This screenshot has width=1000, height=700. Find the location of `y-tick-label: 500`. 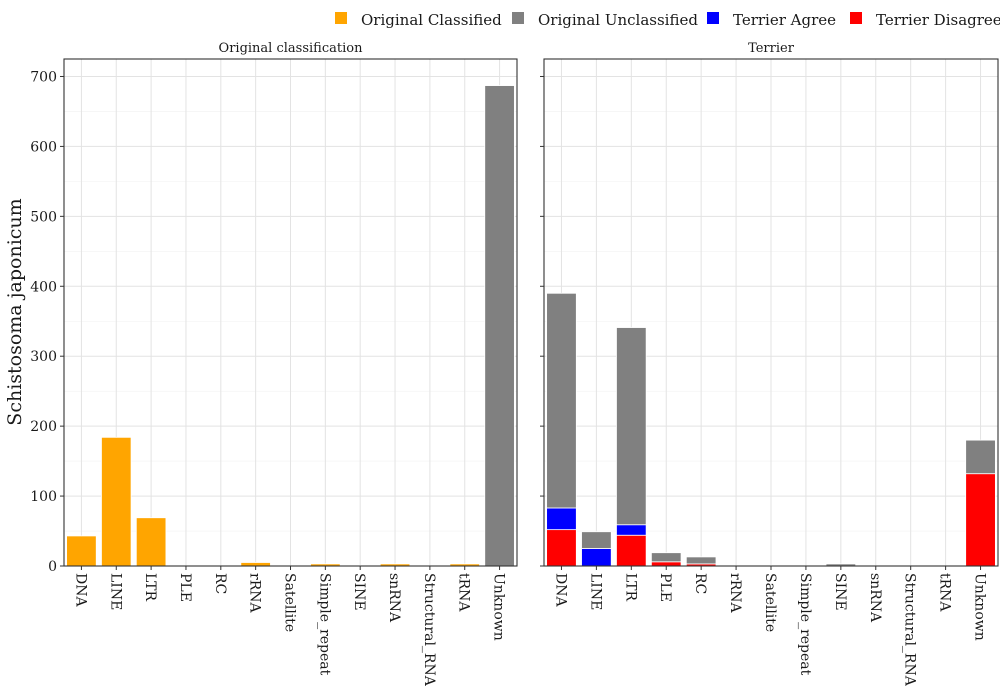

y-tick-label: 500 is located at coordinates (43, 217).